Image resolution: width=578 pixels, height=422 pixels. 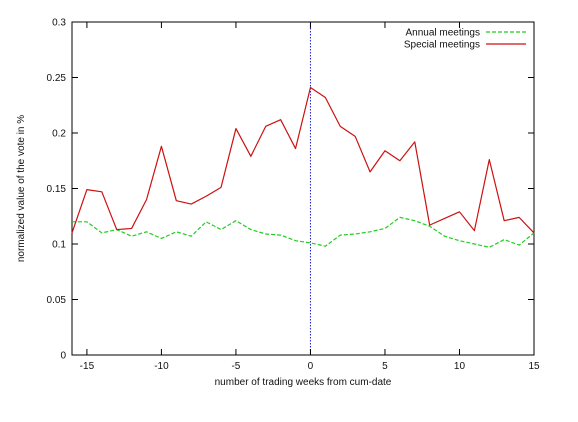 I want to click on y-tick-label: 0.1, so click(x=59, y=245).